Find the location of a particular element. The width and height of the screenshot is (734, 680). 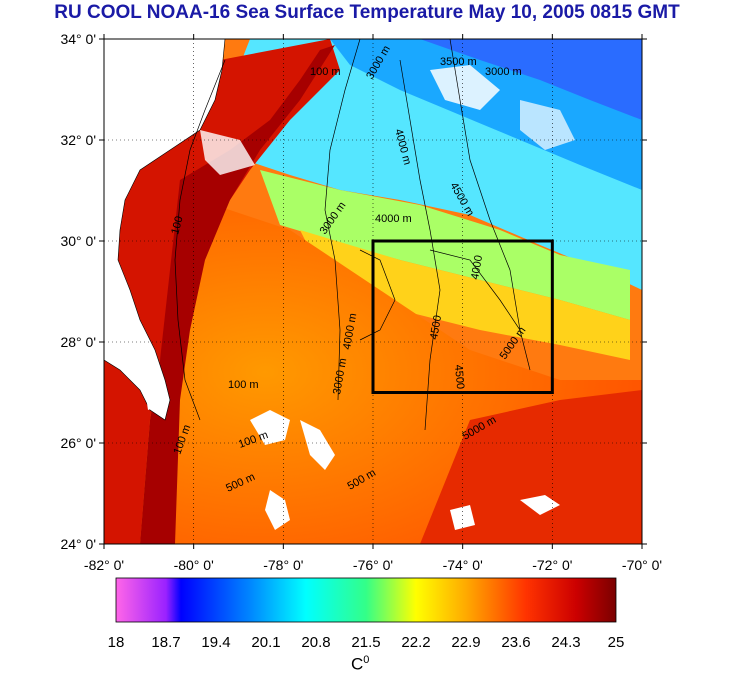

colorbar-tick-label: 20.1 is located at coordinates (266, 642).